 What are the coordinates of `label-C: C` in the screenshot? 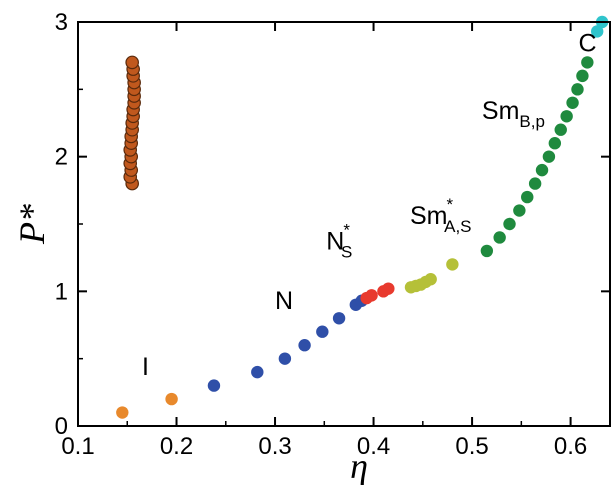 It's located at (587, 44).